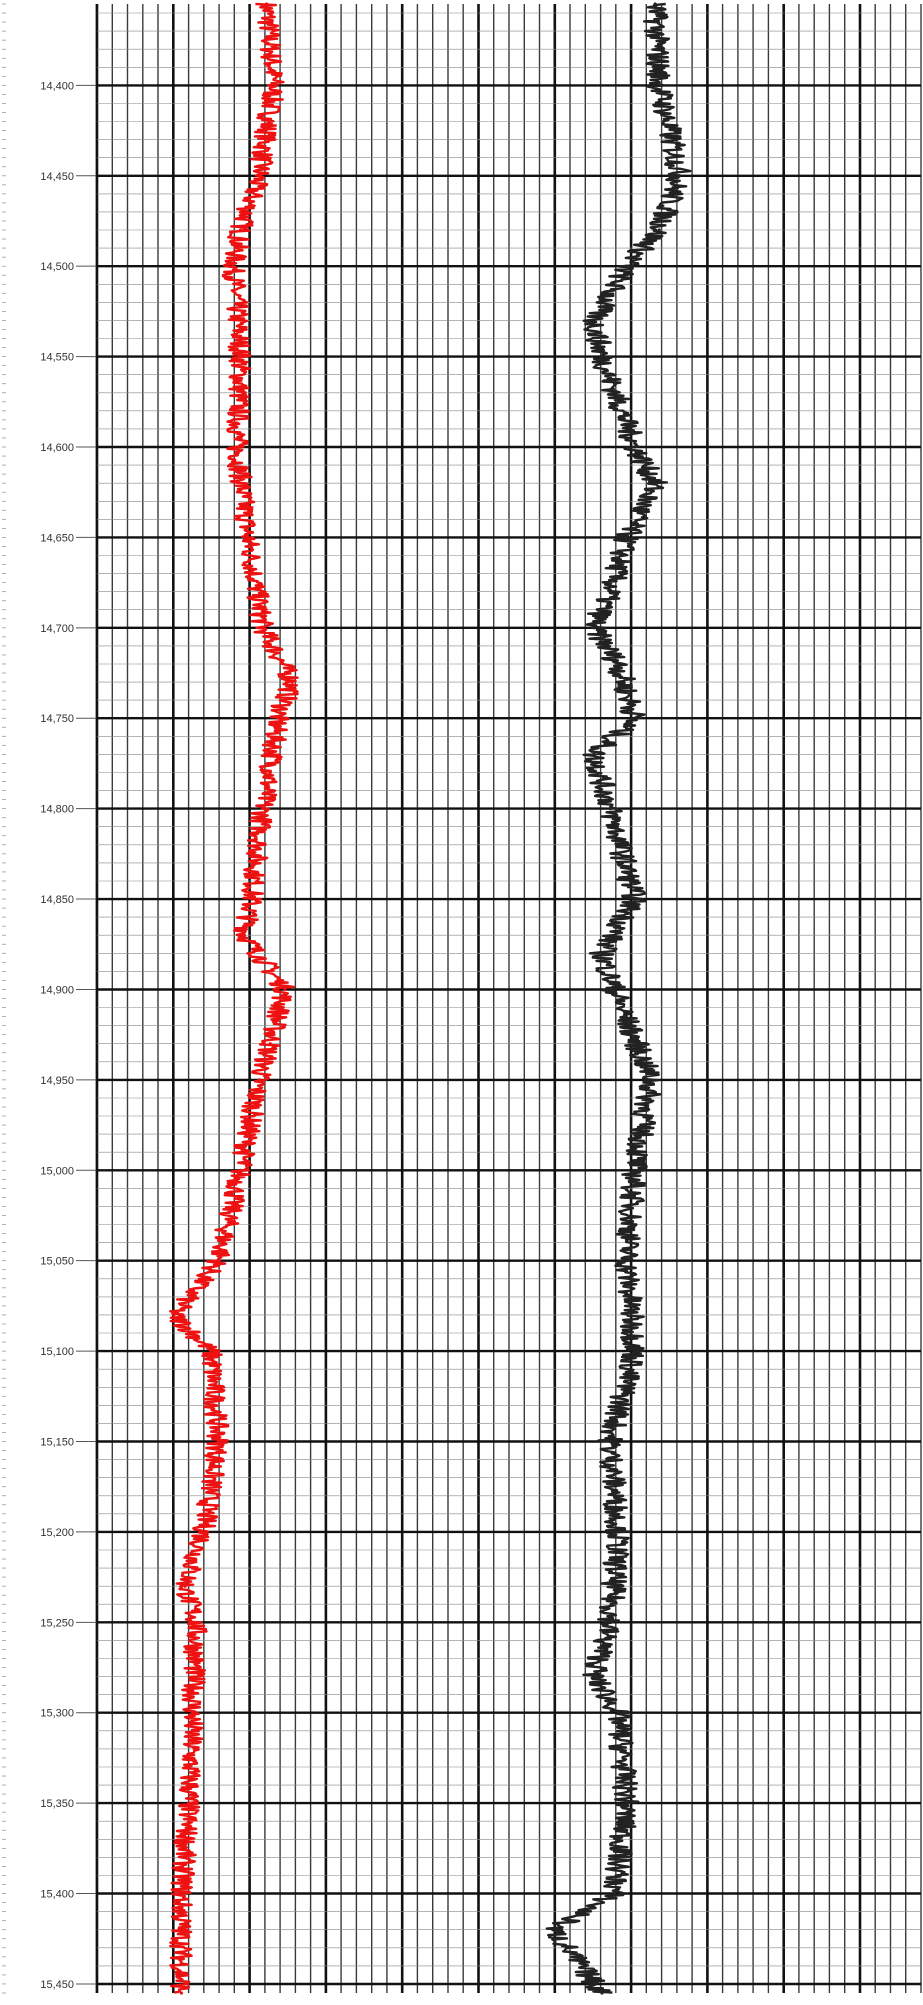 This screenshot has height=2005, width=923. Describe the element at coordinates (57, 1262) in the screenshot. I see `depth-tick-label: 15,050` at that location.